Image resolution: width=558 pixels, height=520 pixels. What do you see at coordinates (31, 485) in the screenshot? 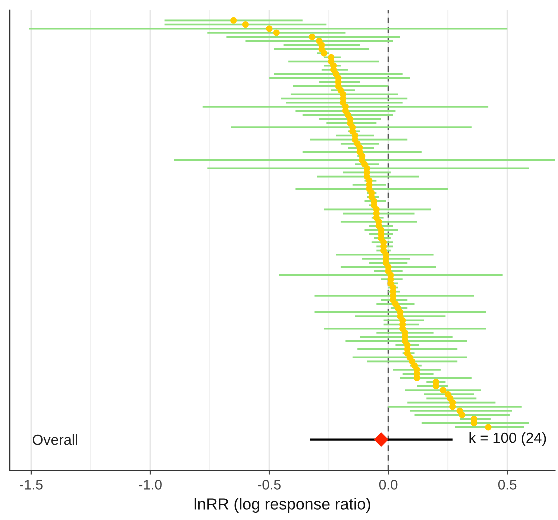
I see `x-tick-label: -1.5` at bounding box center [31, 485].